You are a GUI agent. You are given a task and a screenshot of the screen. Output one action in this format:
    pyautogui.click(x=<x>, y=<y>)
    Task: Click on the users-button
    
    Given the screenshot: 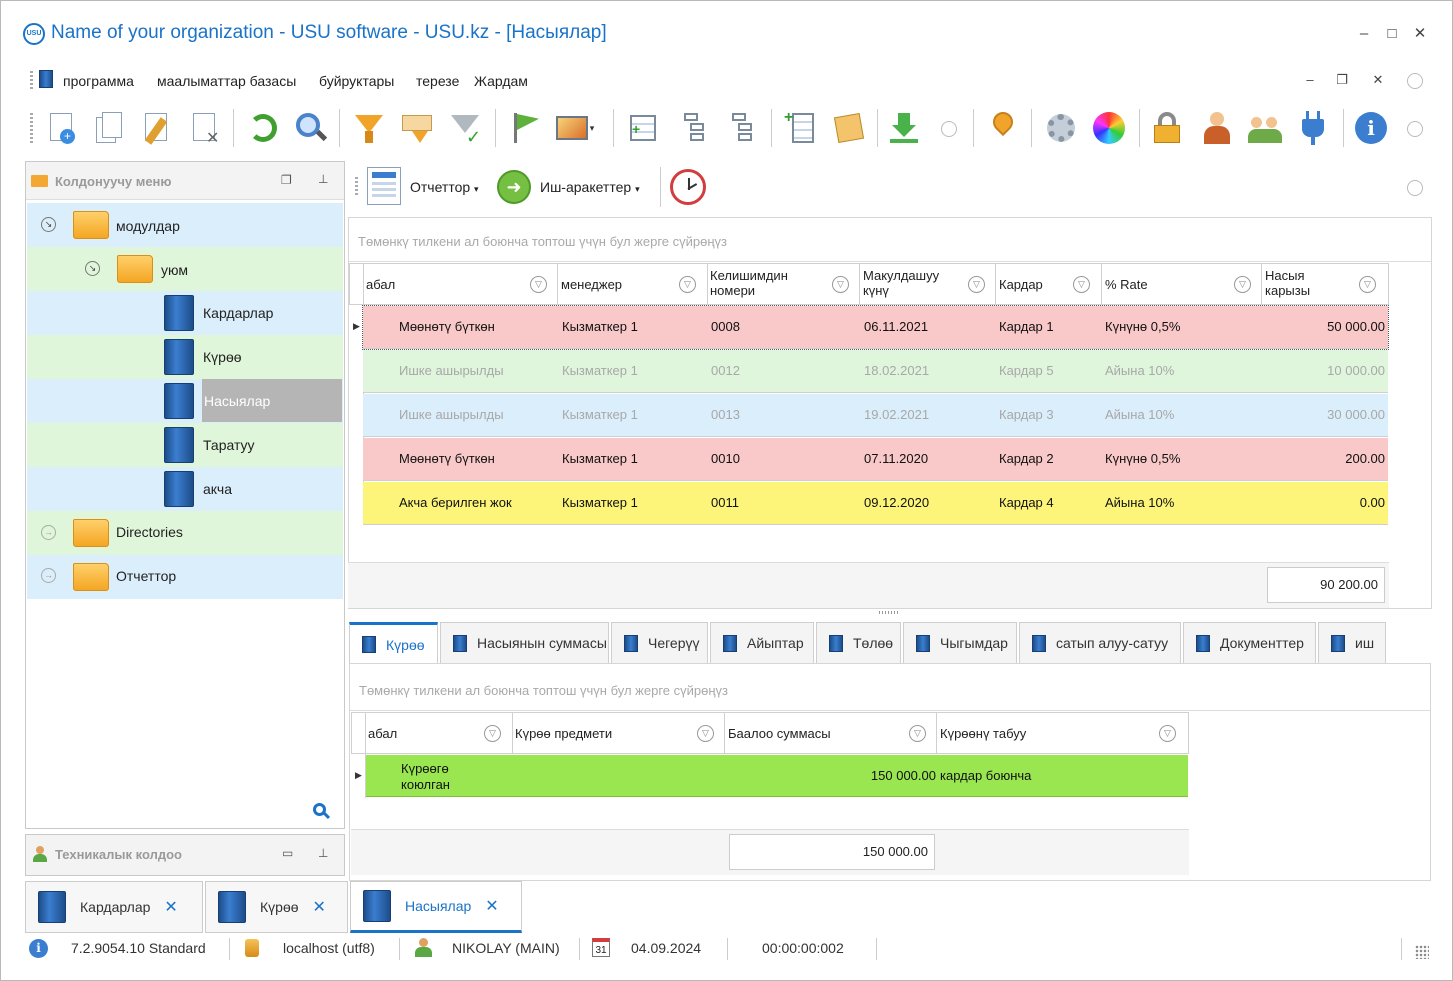 What is the action you would take?
    pyautogui.click(x=1265, y=128)
    